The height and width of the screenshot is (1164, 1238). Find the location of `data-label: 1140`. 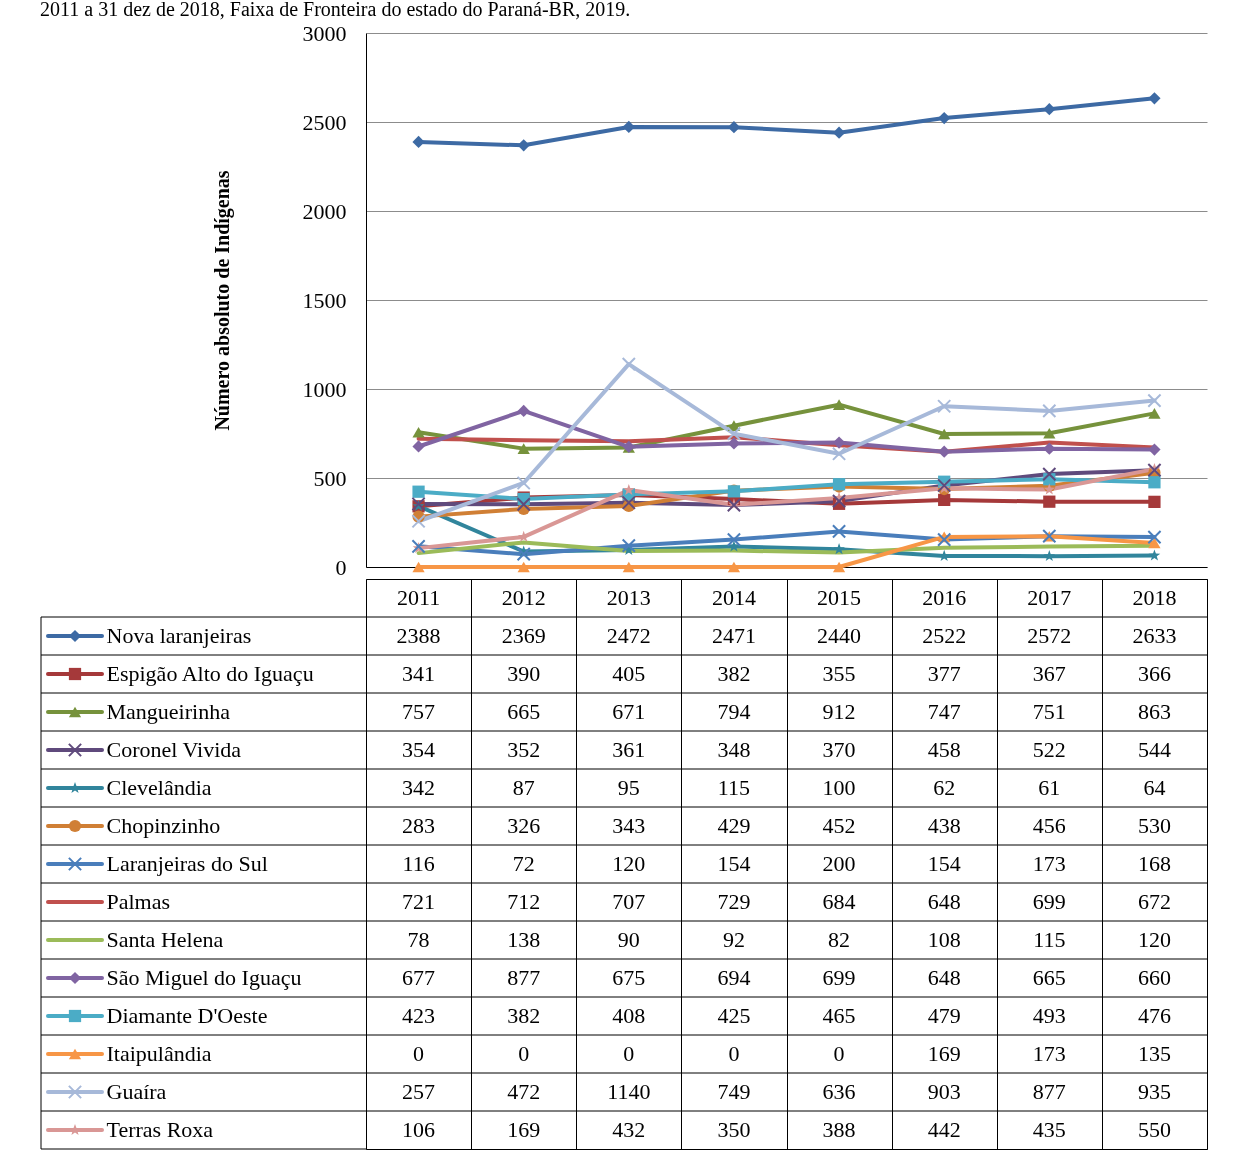

data-label: 1140 is located at coordinates (629, 1091).